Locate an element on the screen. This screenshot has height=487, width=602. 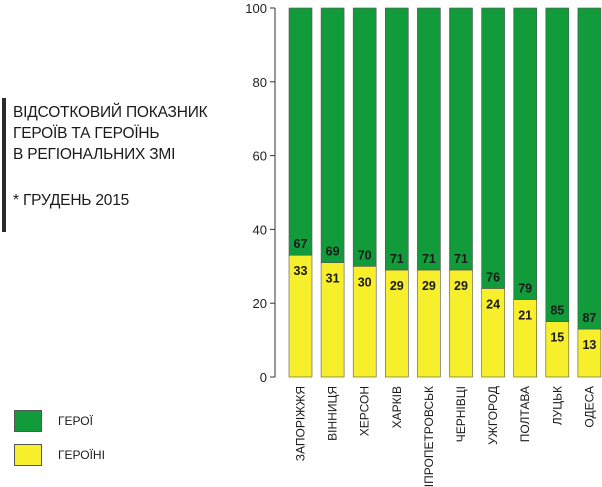
data-label-heroes: 67 is located at coordinates (301, 244).